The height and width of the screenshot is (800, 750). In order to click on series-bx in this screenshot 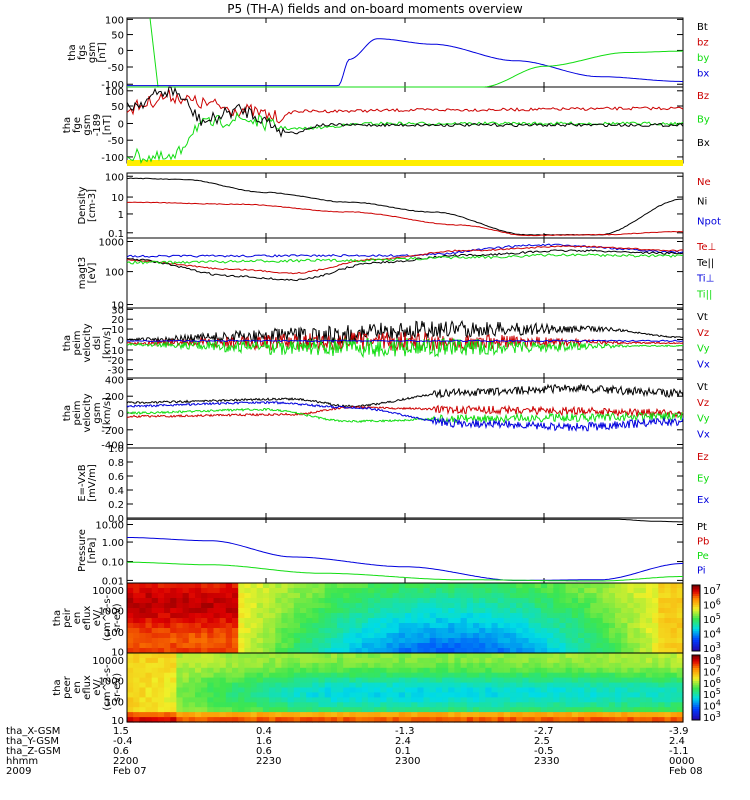, I will do `click(405, 62)`.